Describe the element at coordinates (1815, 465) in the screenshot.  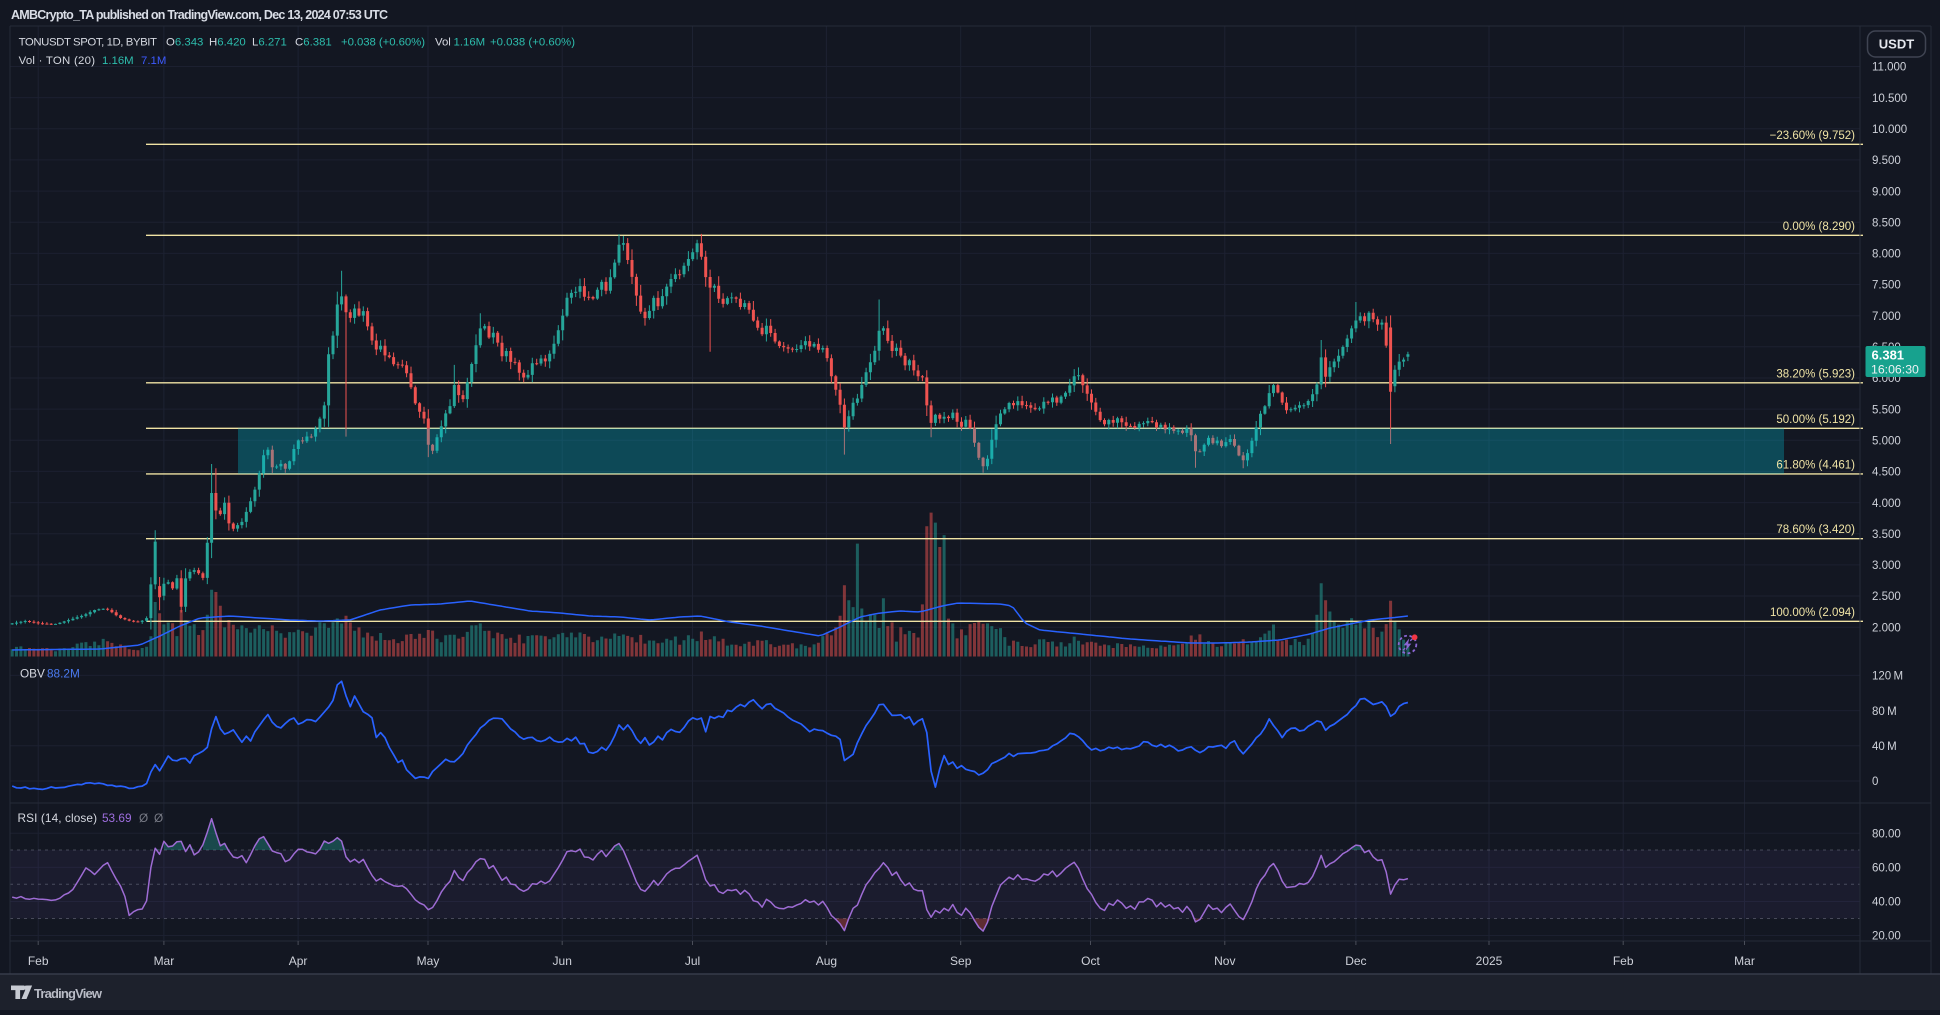
I see `svg-text: 61.80% (4.461)` at that location.